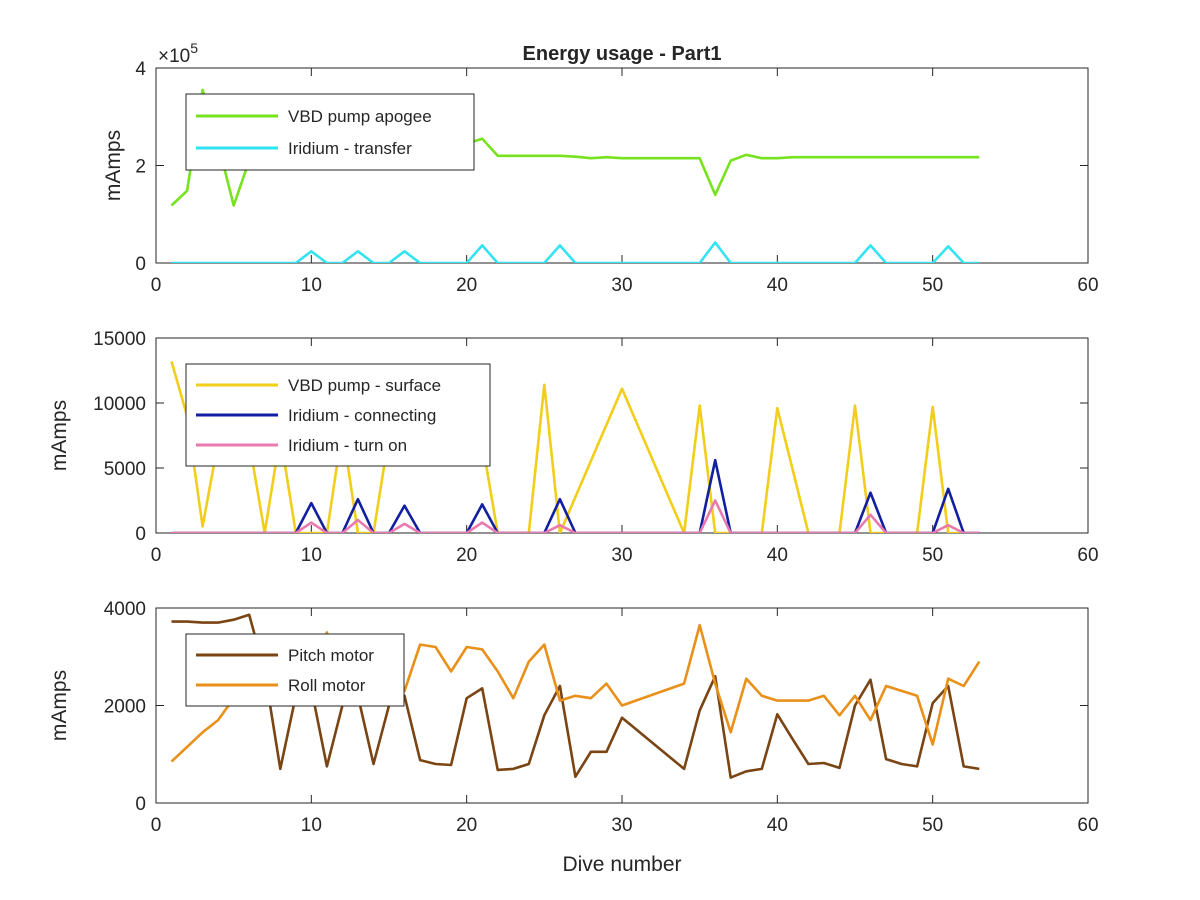 The height and width of the screenshot is (900, 1200). I want to click on y-tick-label: 5000, so click(125, 469).